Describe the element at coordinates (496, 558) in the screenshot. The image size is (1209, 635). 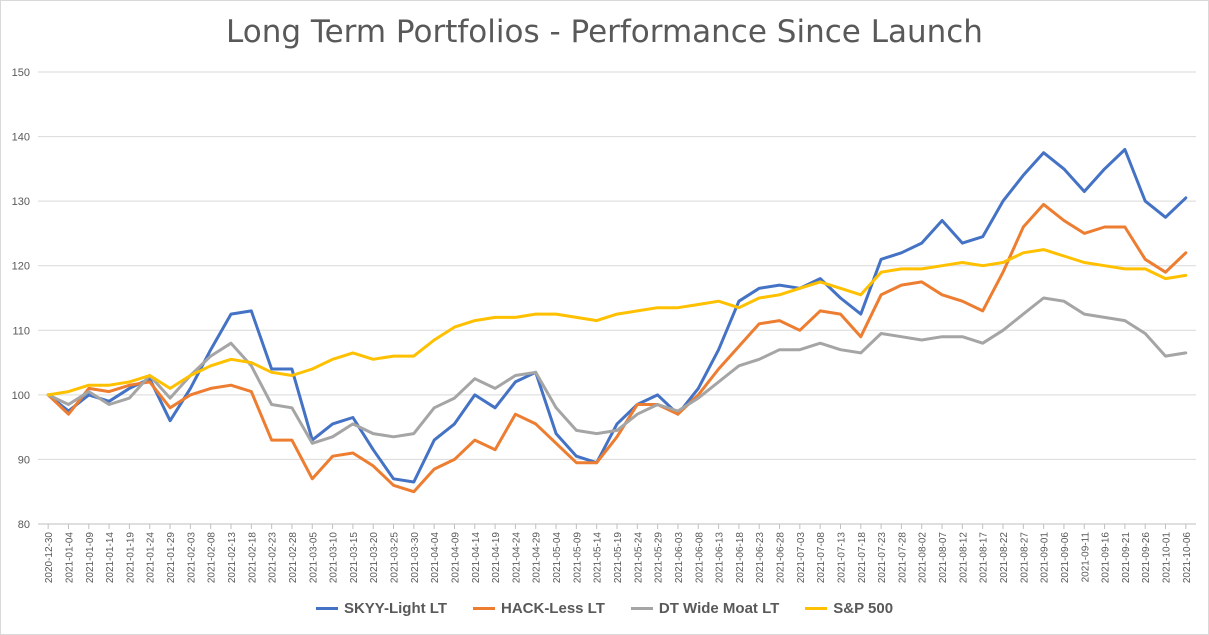
I see `x-tick-label: 2021-04-19` at that location.